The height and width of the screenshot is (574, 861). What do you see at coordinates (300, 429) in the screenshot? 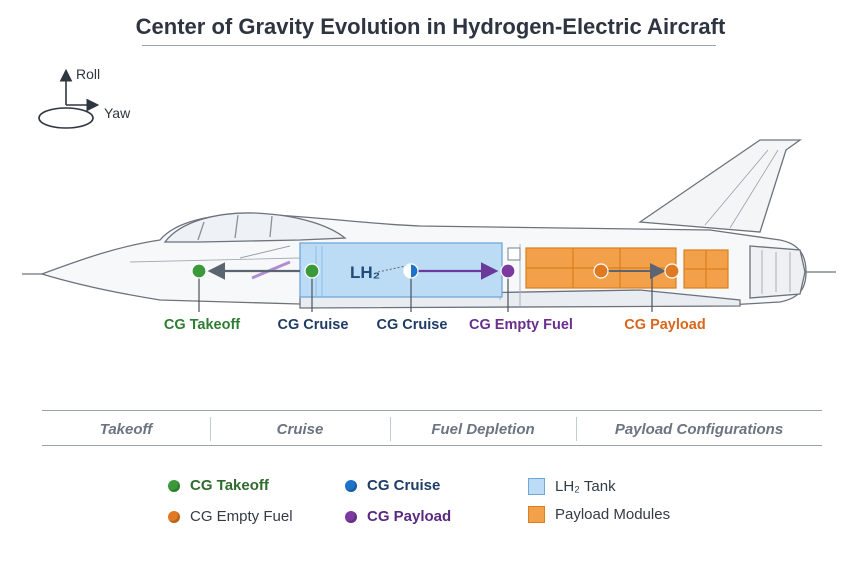
I see `phase-cruise: Cruise` at bounding box center [300, 429].